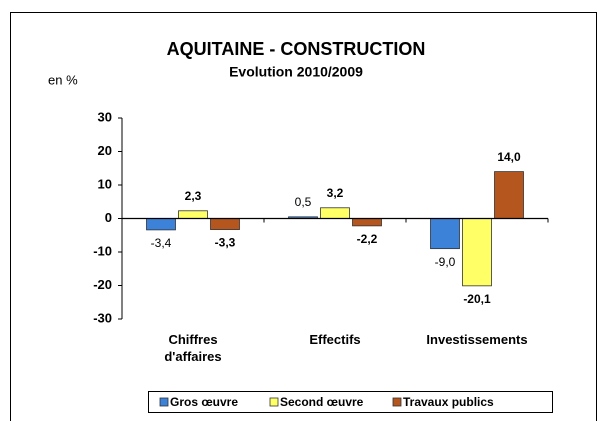 This screenshot has height=421, width=608. I want to click on legend-box, so click(350, 402).